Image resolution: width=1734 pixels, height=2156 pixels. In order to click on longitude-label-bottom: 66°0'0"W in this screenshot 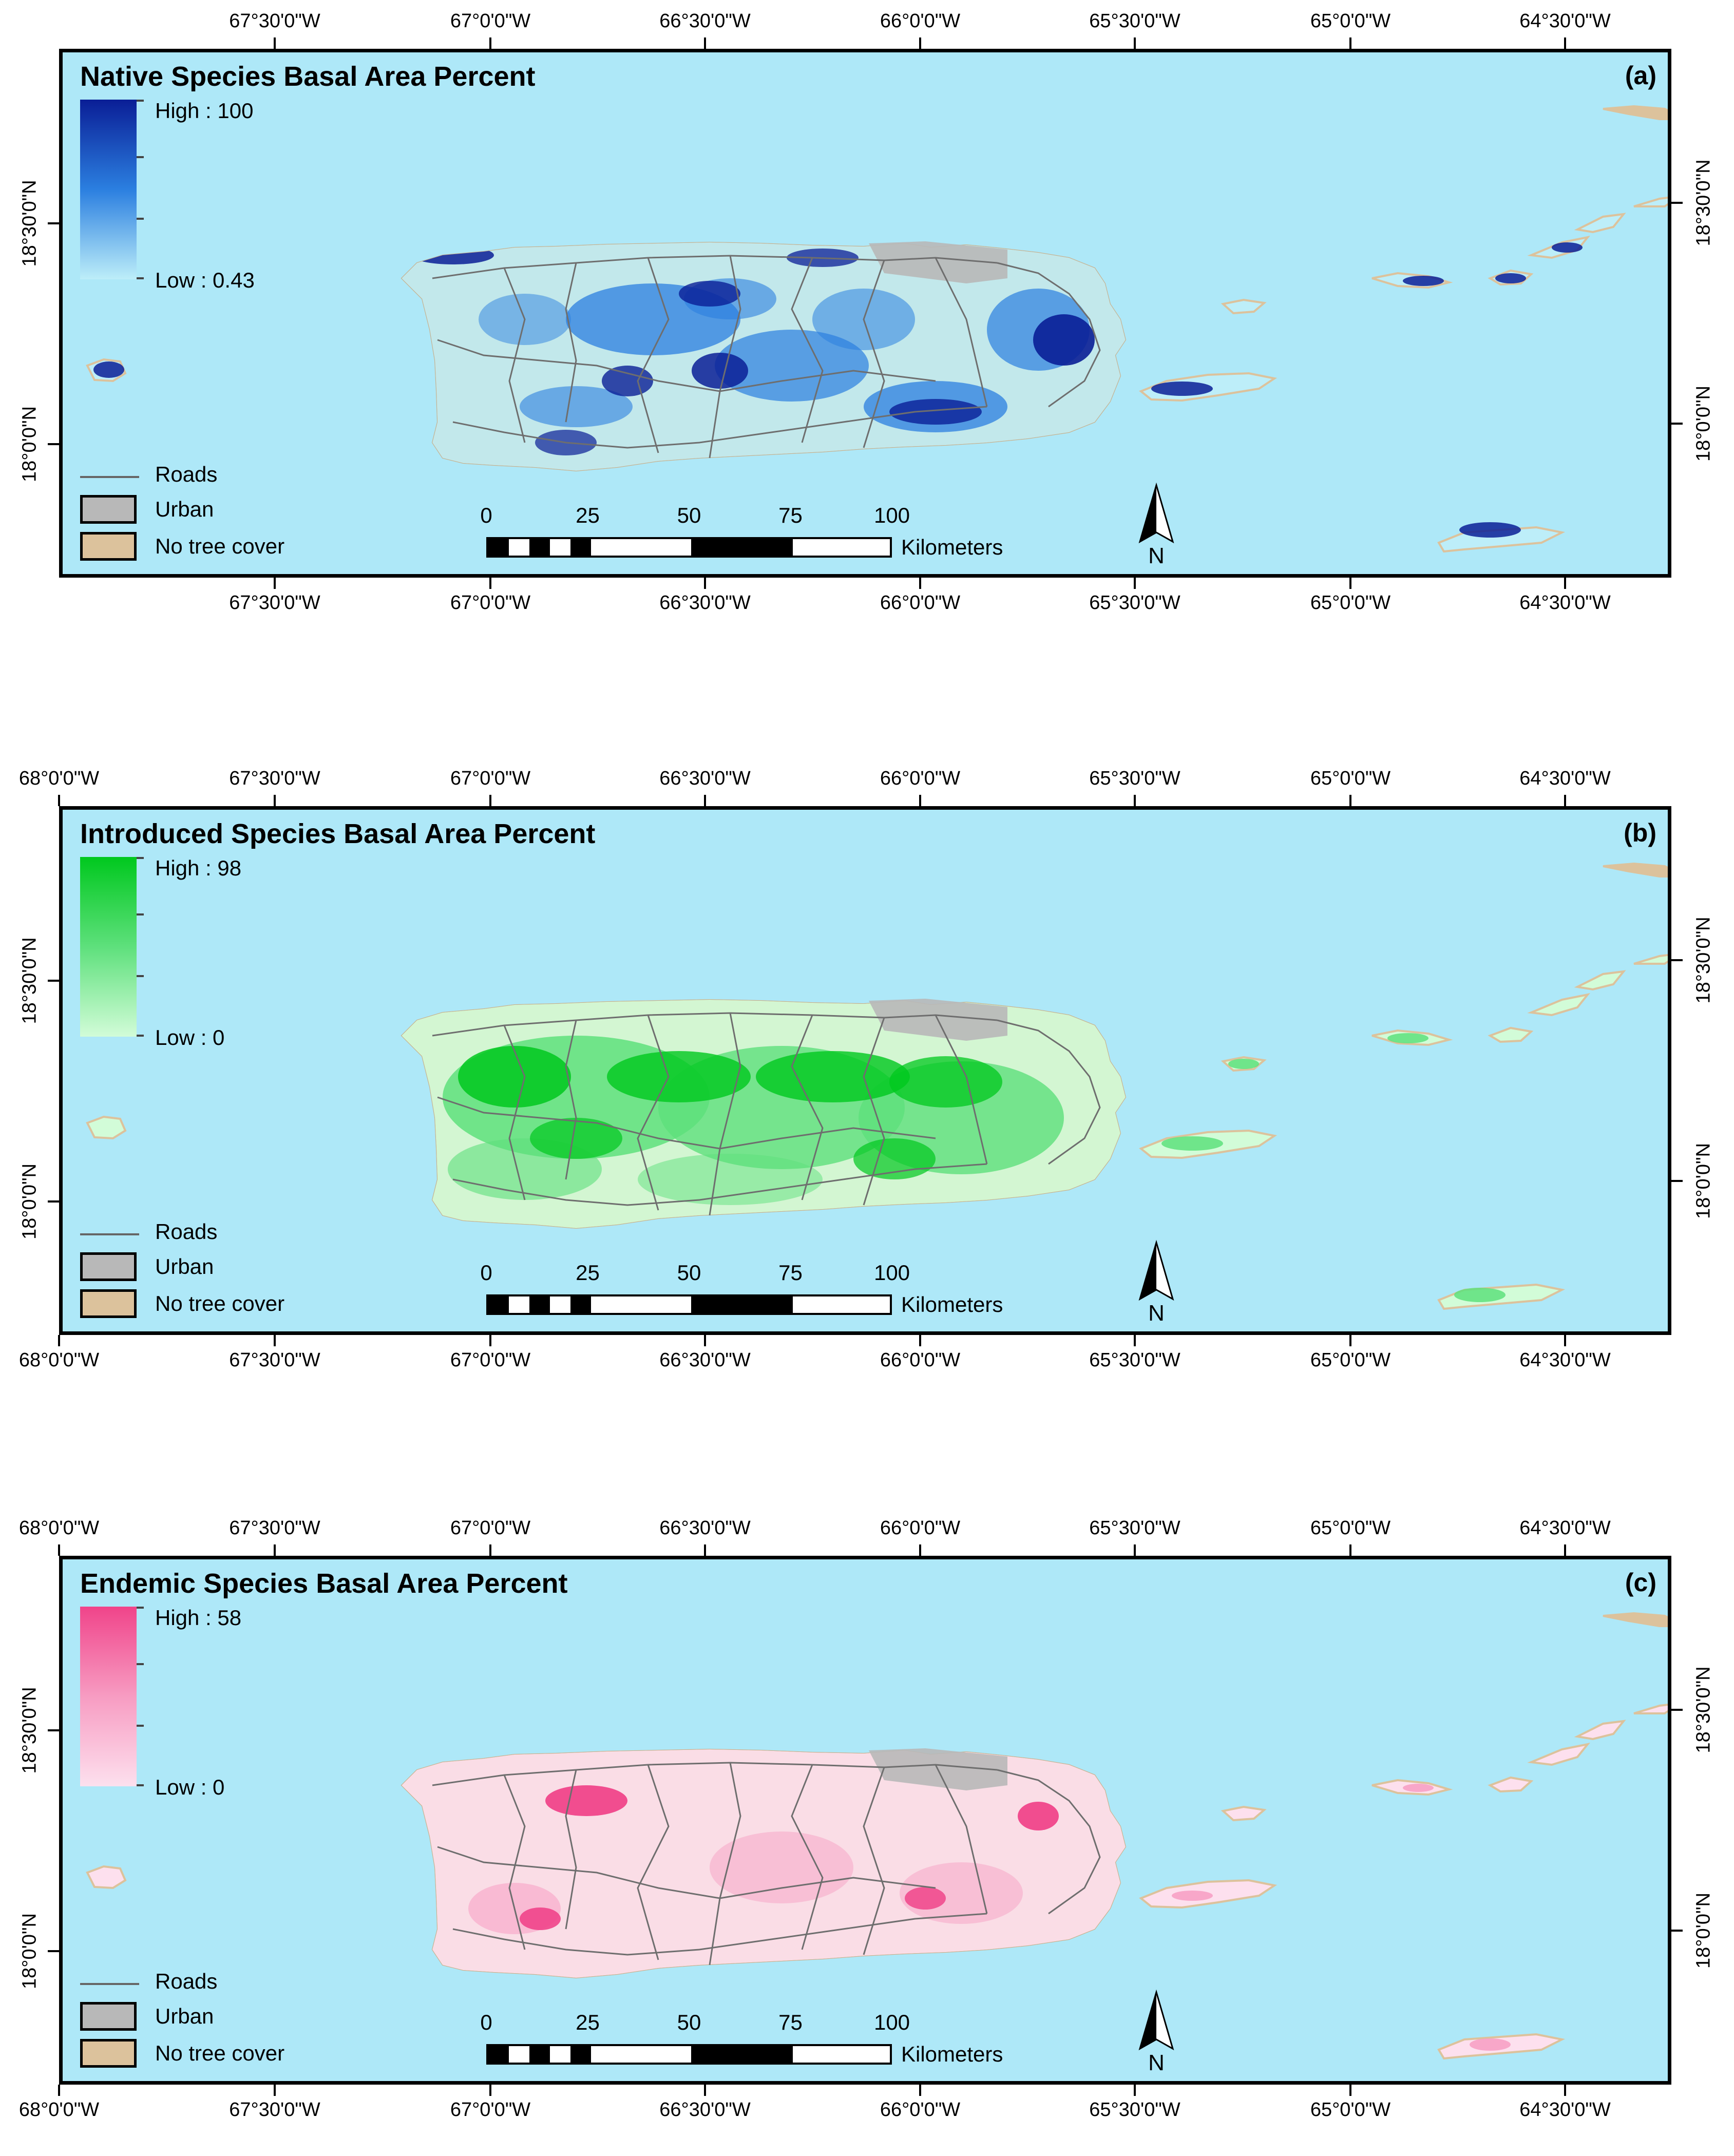, I will do `click(920, 2110)`.